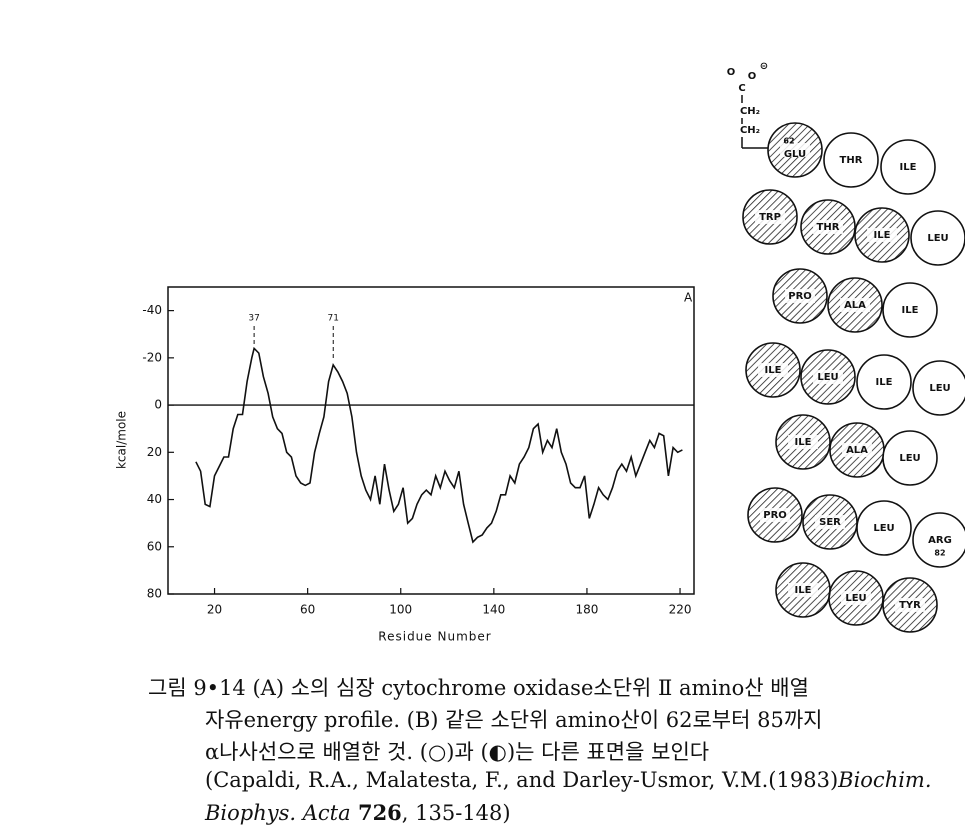 The image size is (965, 835). I want to click on side-chain-atom: ⊝, so click(764, 66).